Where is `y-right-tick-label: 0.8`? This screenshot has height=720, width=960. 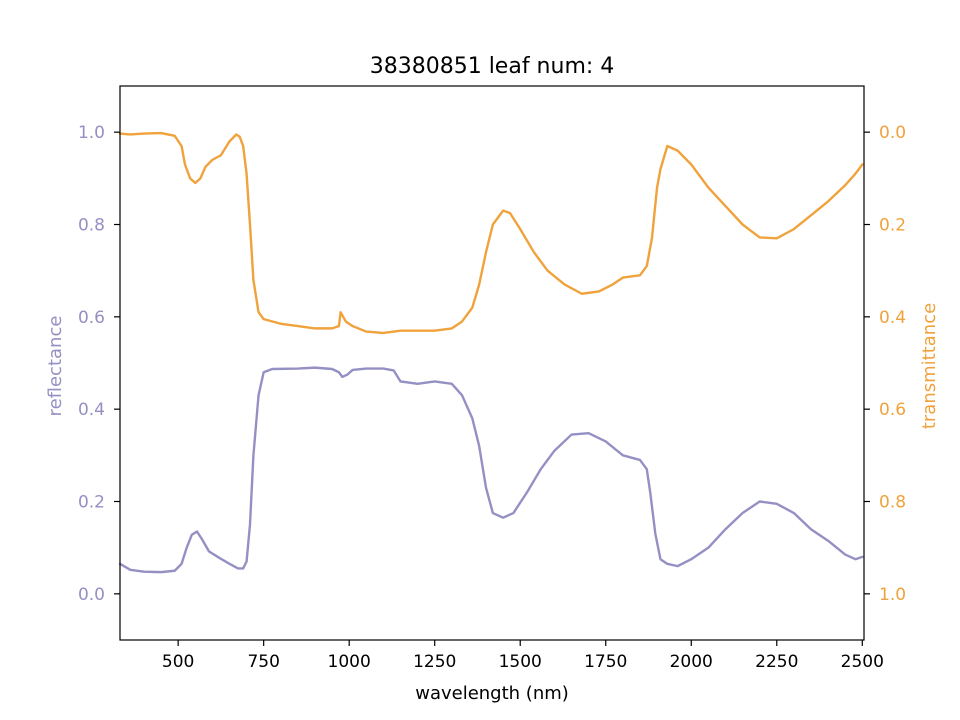
y-right-tick-label: 0.8 is located at coordinates (892, 503).